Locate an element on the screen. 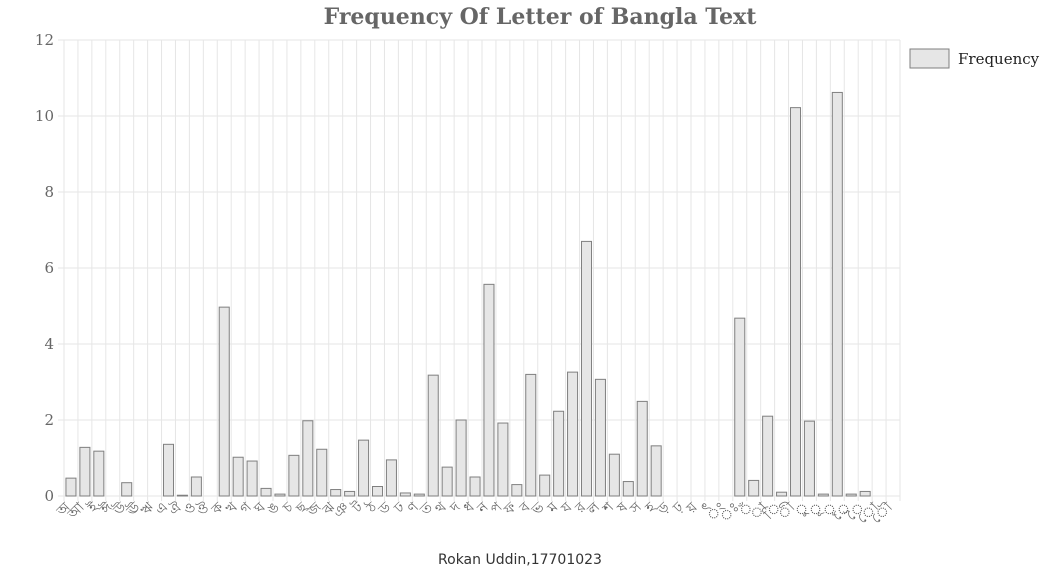  x-tick-label: ভ is located at coordinates (538, 509).